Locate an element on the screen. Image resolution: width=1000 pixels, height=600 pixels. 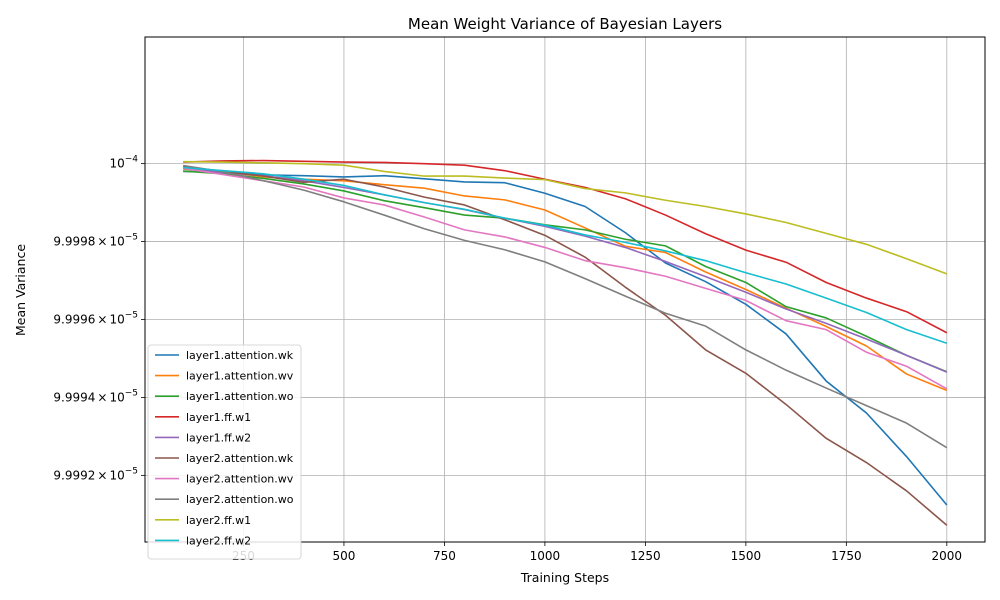
legend-entry: layer1.attention.wo is located at coordinates (240, 396).